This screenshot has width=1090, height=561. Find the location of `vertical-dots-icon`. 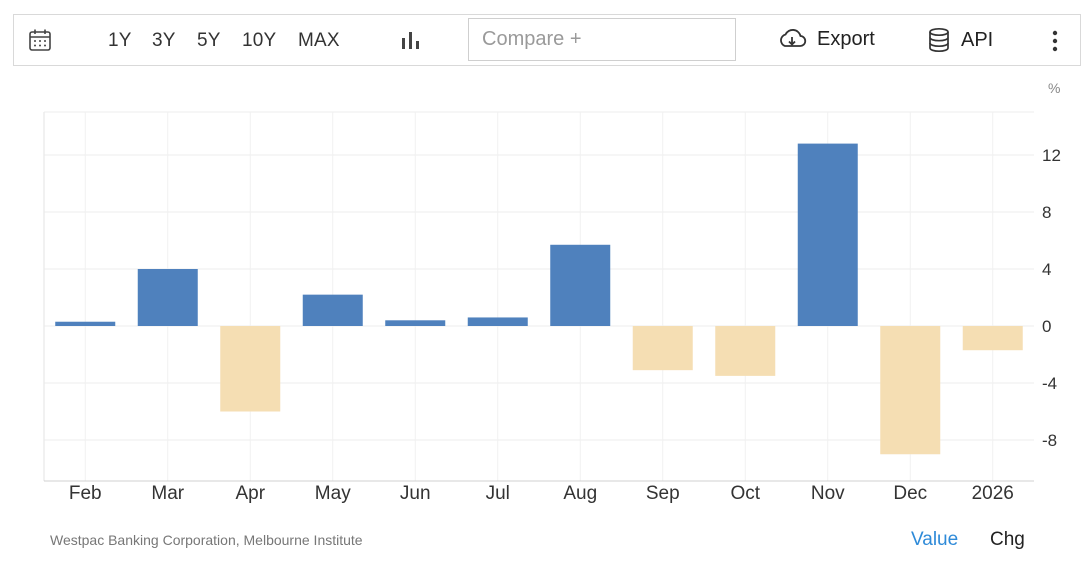

vertical-dots-icon is located at coordinates (1055, 41).